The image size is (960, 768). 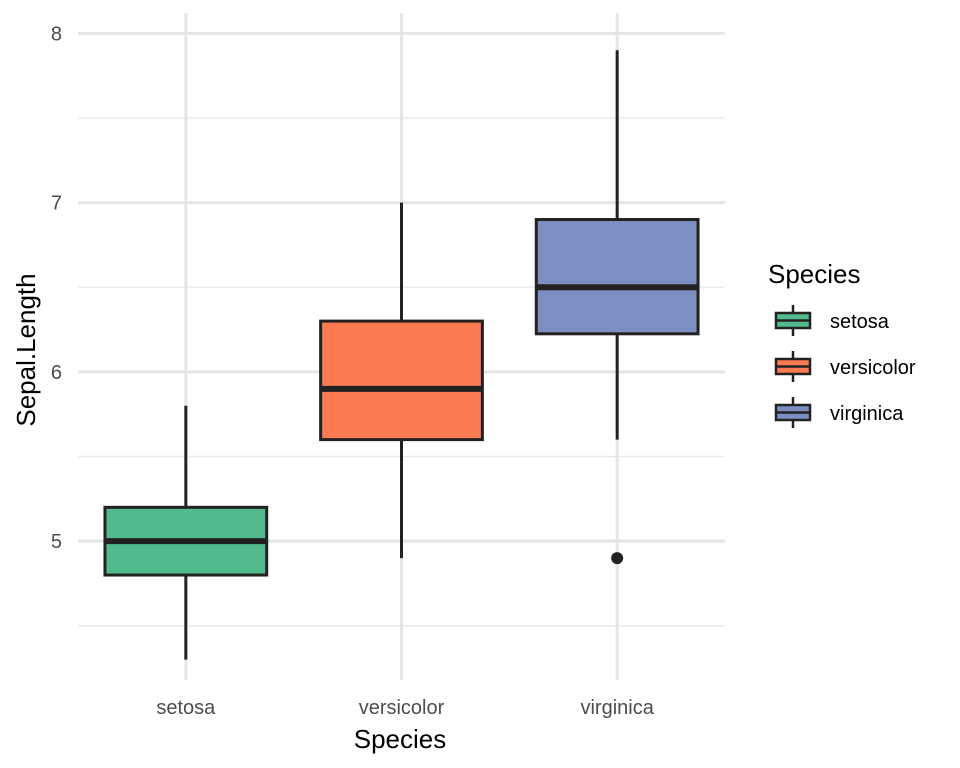 What do you see at coordinates (842, 343) in the screenshot?
I see `legend: Species setosa versicolor virginica` at bounding box center [842, 343].